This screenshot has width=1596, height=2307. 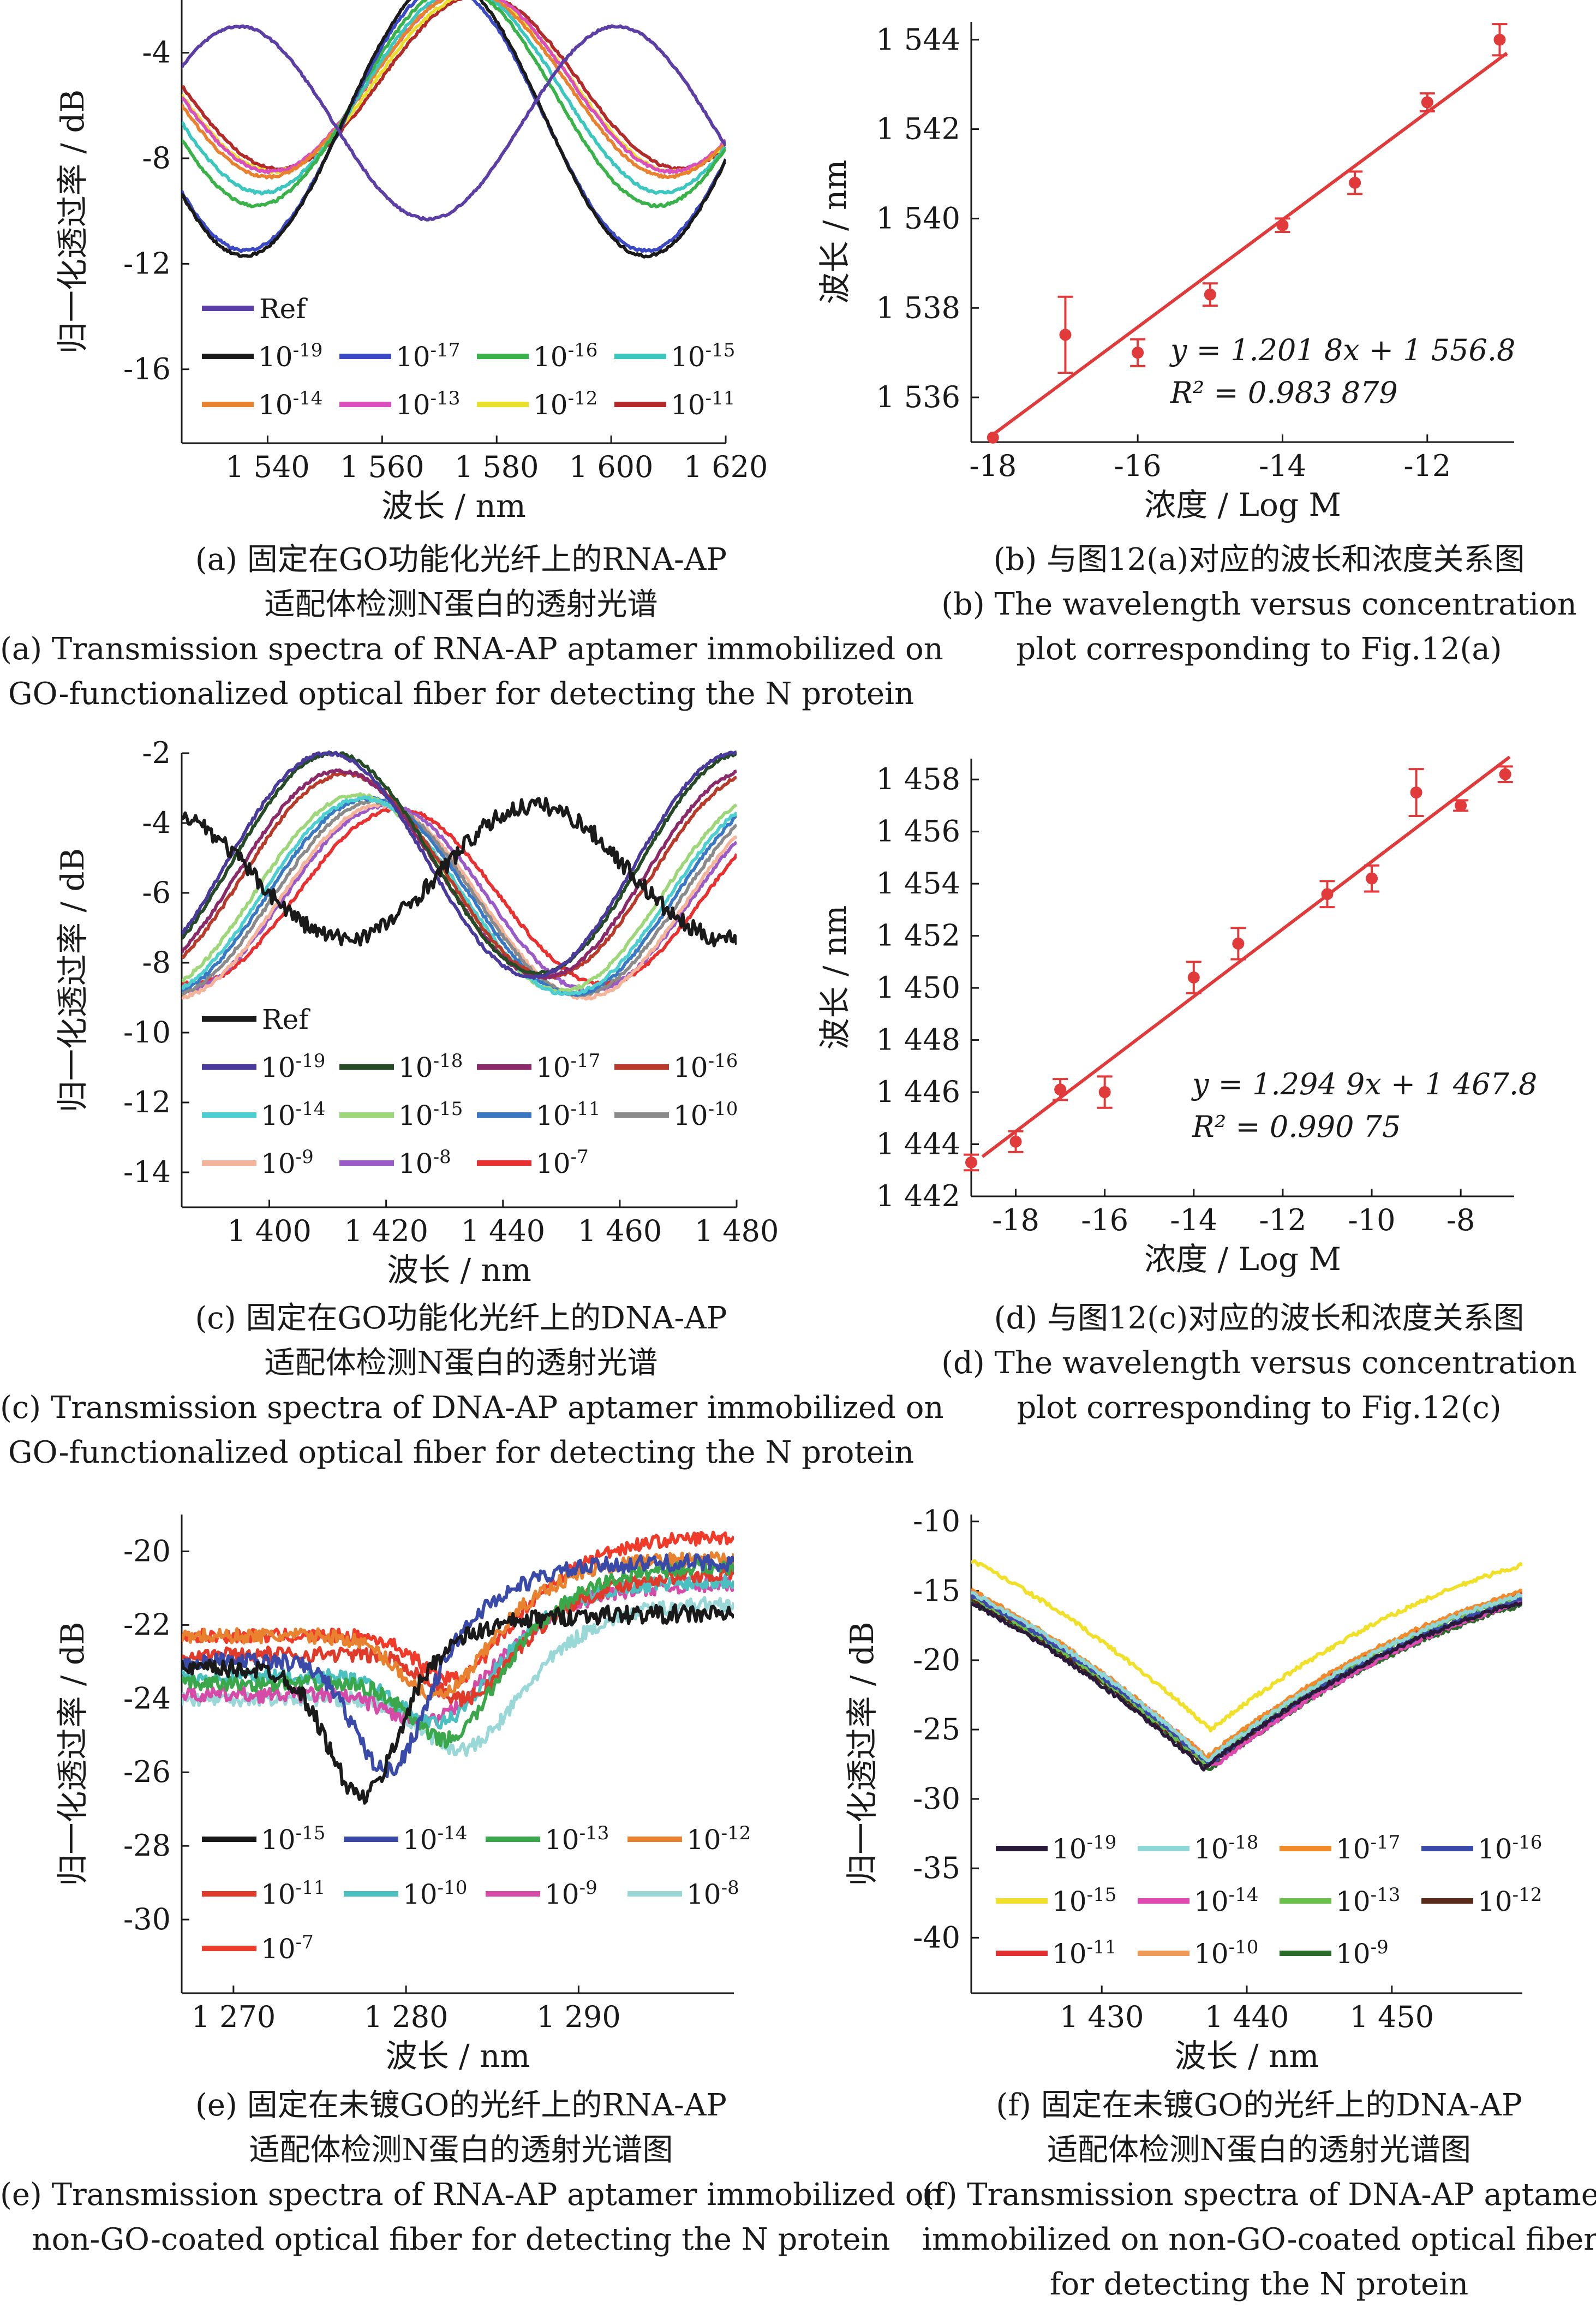 What do you see at coordinates (1247, 2055) in the screenshot?
I see `x-axis-label: 波长 / nm` at bounding box center [1247, 2055].